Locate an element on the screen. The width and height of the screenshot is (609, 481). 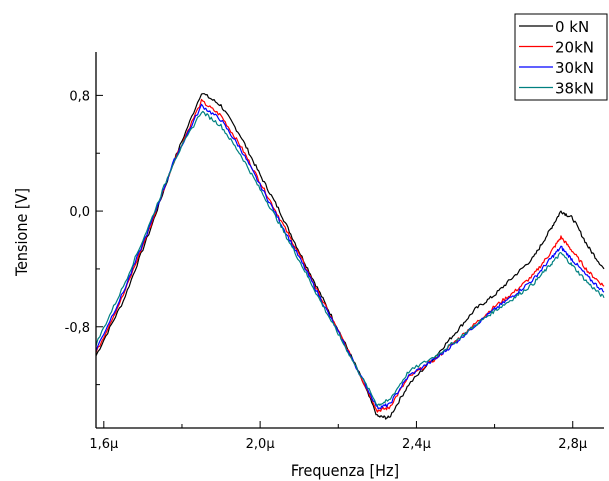
legend-label-0: 0 kN is located at coordinates (572, 27).